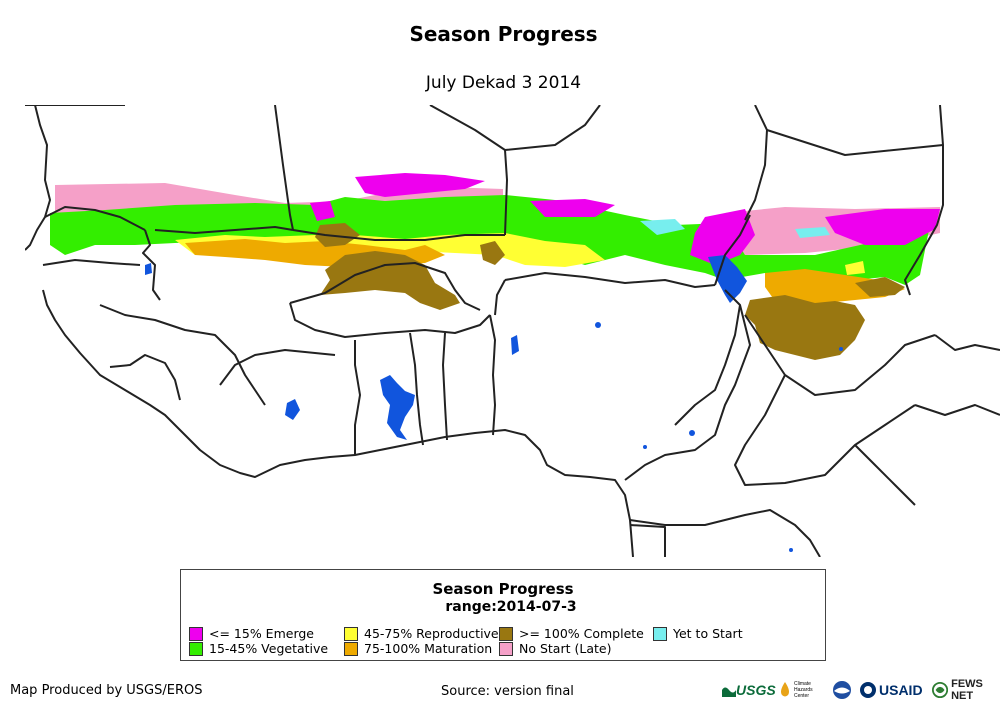  Describe the element at coordinates (825, 430) in the screenshot. I see `border-car-south` at that location.